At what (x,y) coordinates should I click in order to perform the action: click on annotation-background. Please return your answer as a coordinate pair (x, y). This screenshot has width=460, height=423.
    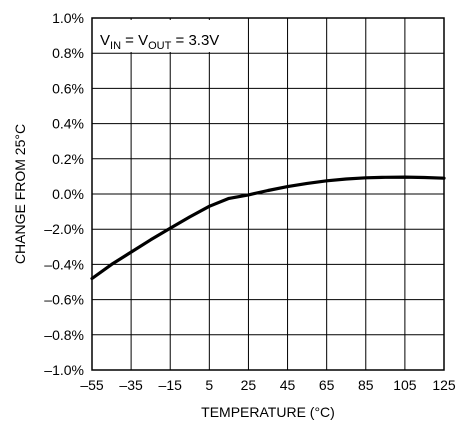
    Looking at the image, I should click on (161, 36).